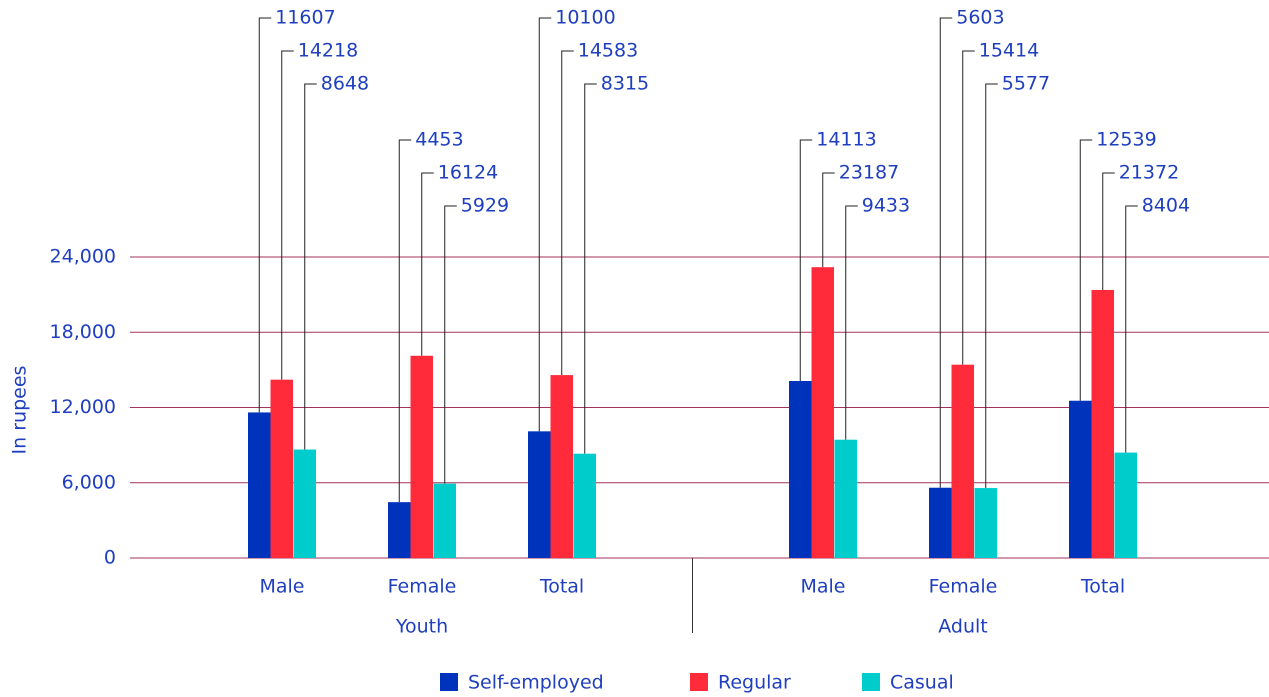 The image size is (1269, 697). Describe the element at coordinates (439, 140) in the screenshot. I see `data-label: 4453` at that location.